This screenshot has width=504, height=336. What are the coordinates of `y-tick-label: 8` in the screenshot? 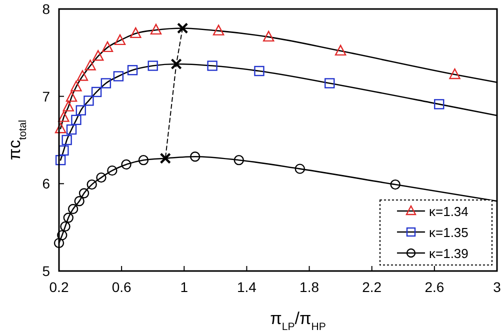 It's located at (46, 9).